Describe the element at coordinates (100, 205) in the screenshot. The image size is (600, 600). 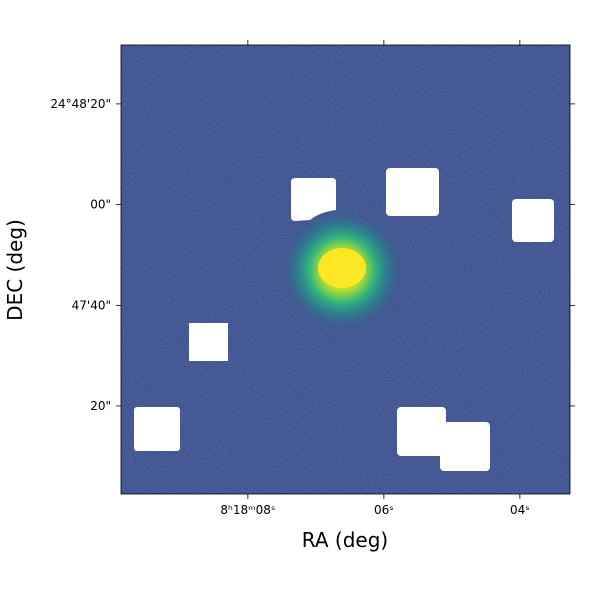
I see `y-tick-label: 00"` at that location.